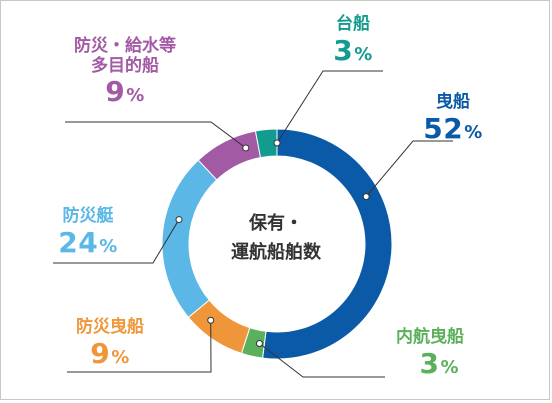  Describe the element at coordinates (353, 24) in the screenshot. I see `slice-name-barge: 台船` at that location.